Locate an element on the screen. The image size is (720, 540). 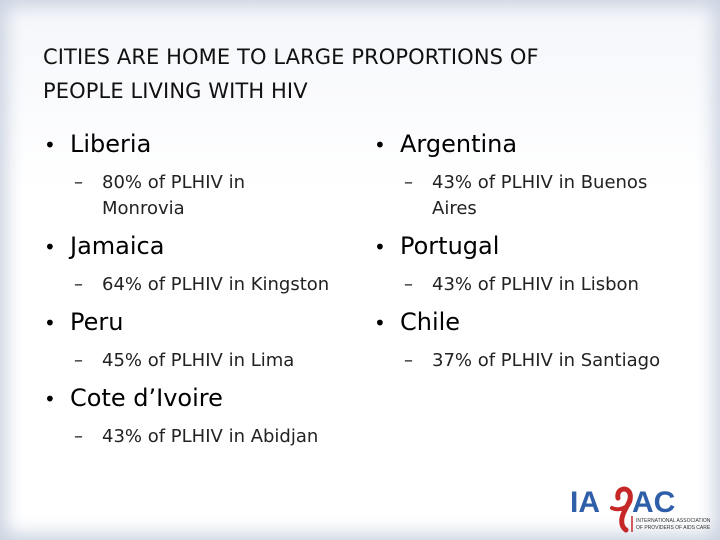
logo-tagline-2: OF PROVIDERS OF AIDS CARE is located at coordinates (673, 528).